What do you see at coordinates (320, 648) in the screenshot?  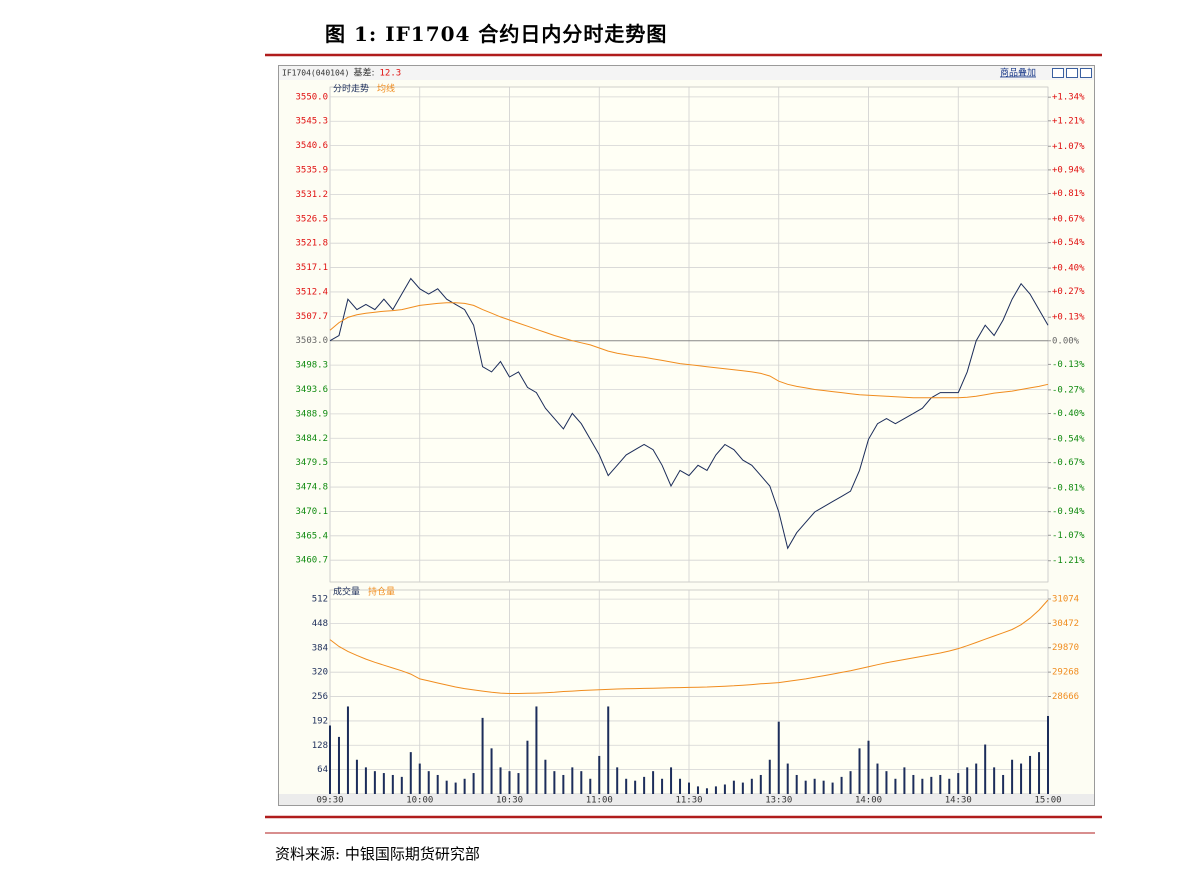 I see `y-tick-label: 384` at bounding box center [320, 648].